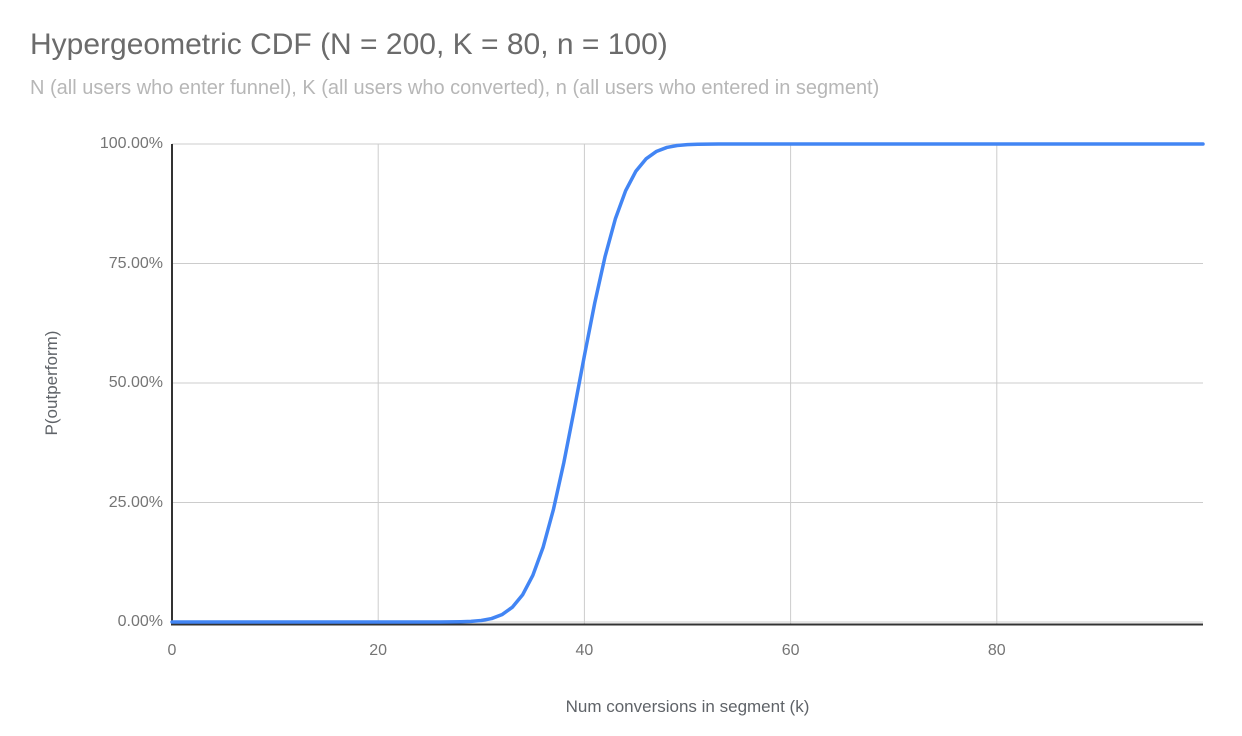  Describe the element at coordinates (135, 263) in the screenshot. I see `y-axis-tick-label: 75.00%` at that location.